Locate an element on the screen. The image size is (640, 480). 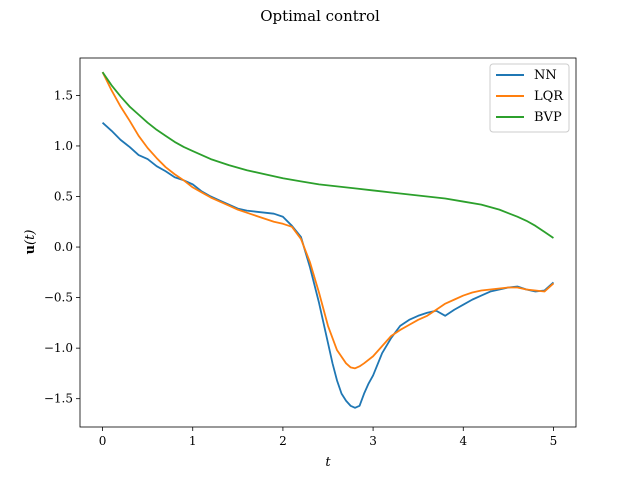
legend-label-lqr: LQR is located at coordinates (549, 96).